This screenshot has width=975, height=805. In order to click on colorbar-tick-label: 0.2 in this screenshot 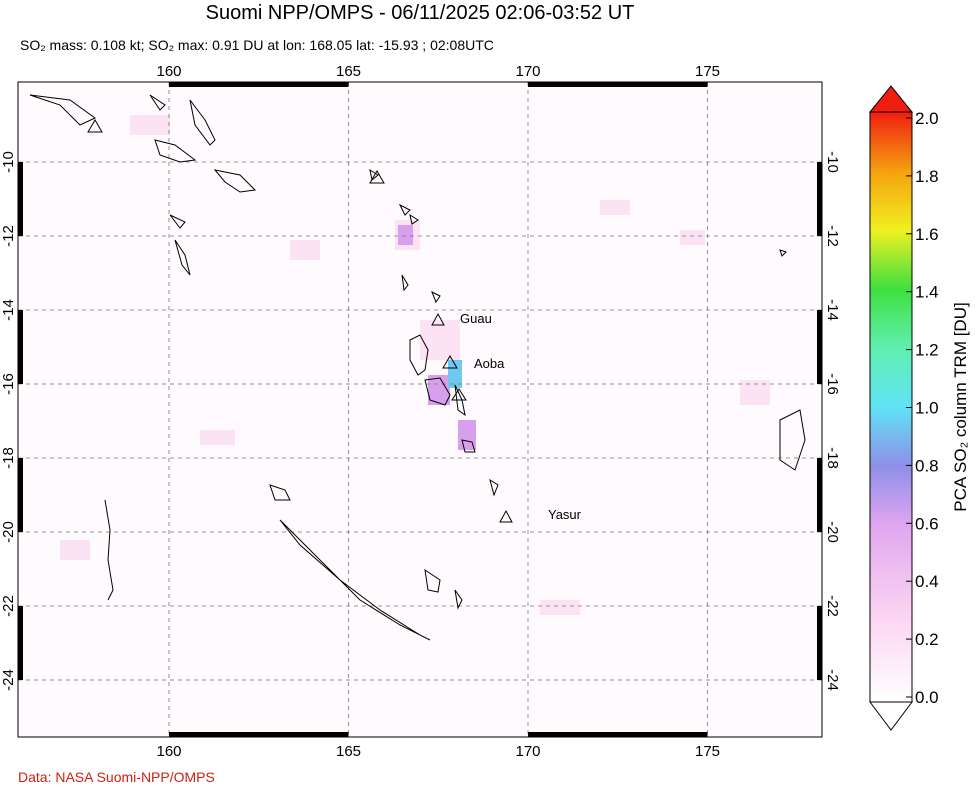, I will do `click(927, 639)`.